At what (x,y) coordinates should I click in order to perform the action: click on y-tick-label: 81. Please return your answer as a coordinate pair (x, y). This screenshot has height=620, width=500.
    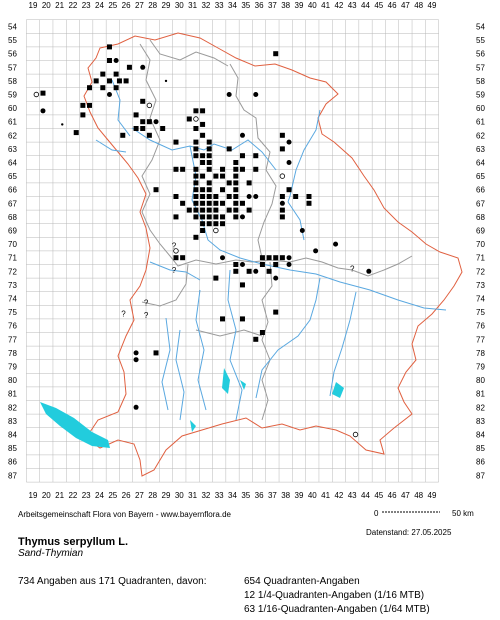
    Looking at the image, I should click on (480, 394).